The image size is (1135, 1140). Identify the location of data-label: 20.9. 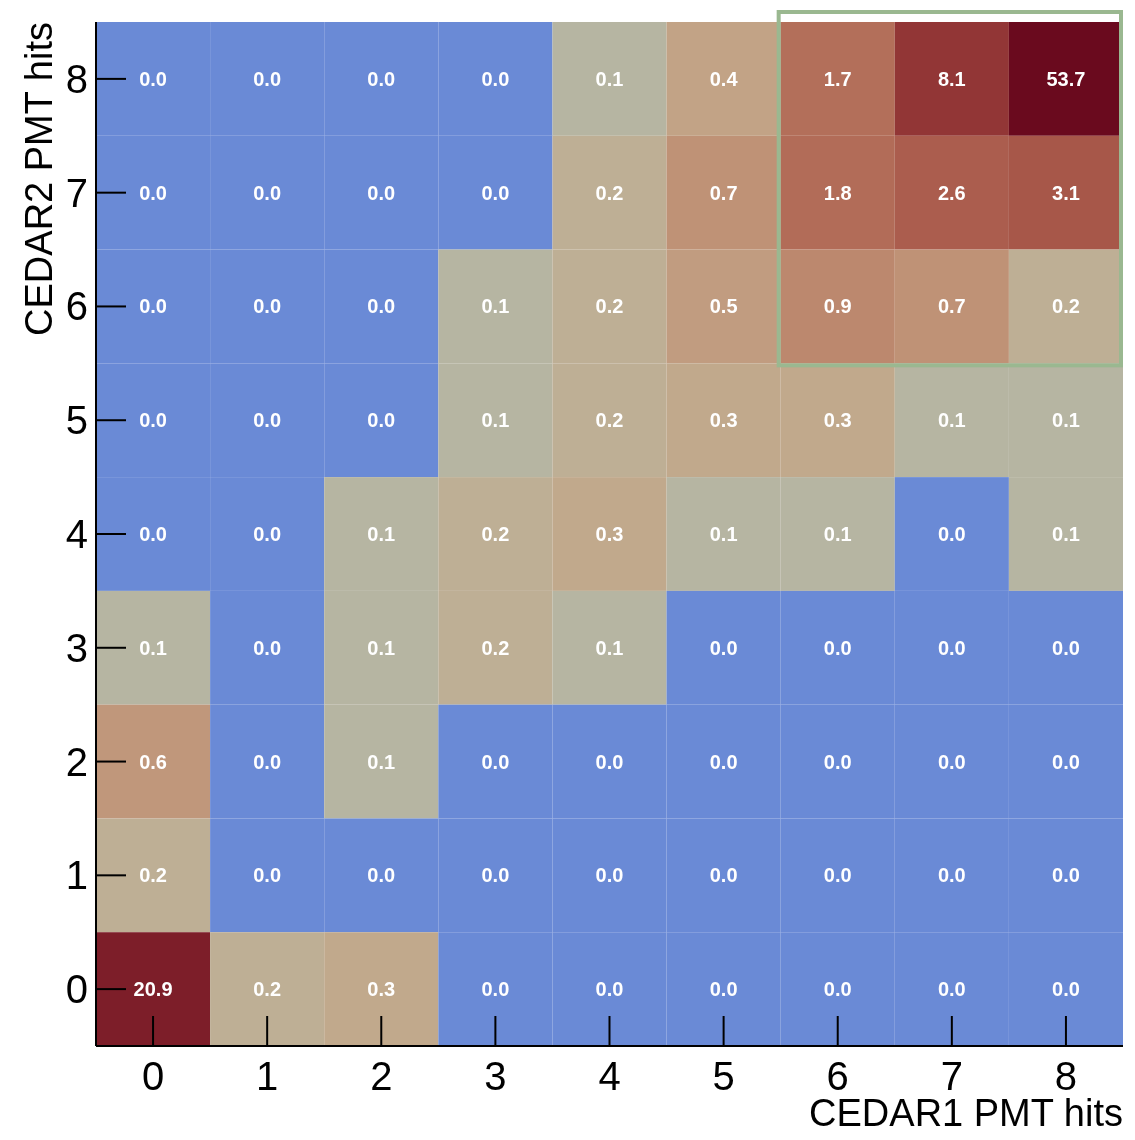
(153, 989).